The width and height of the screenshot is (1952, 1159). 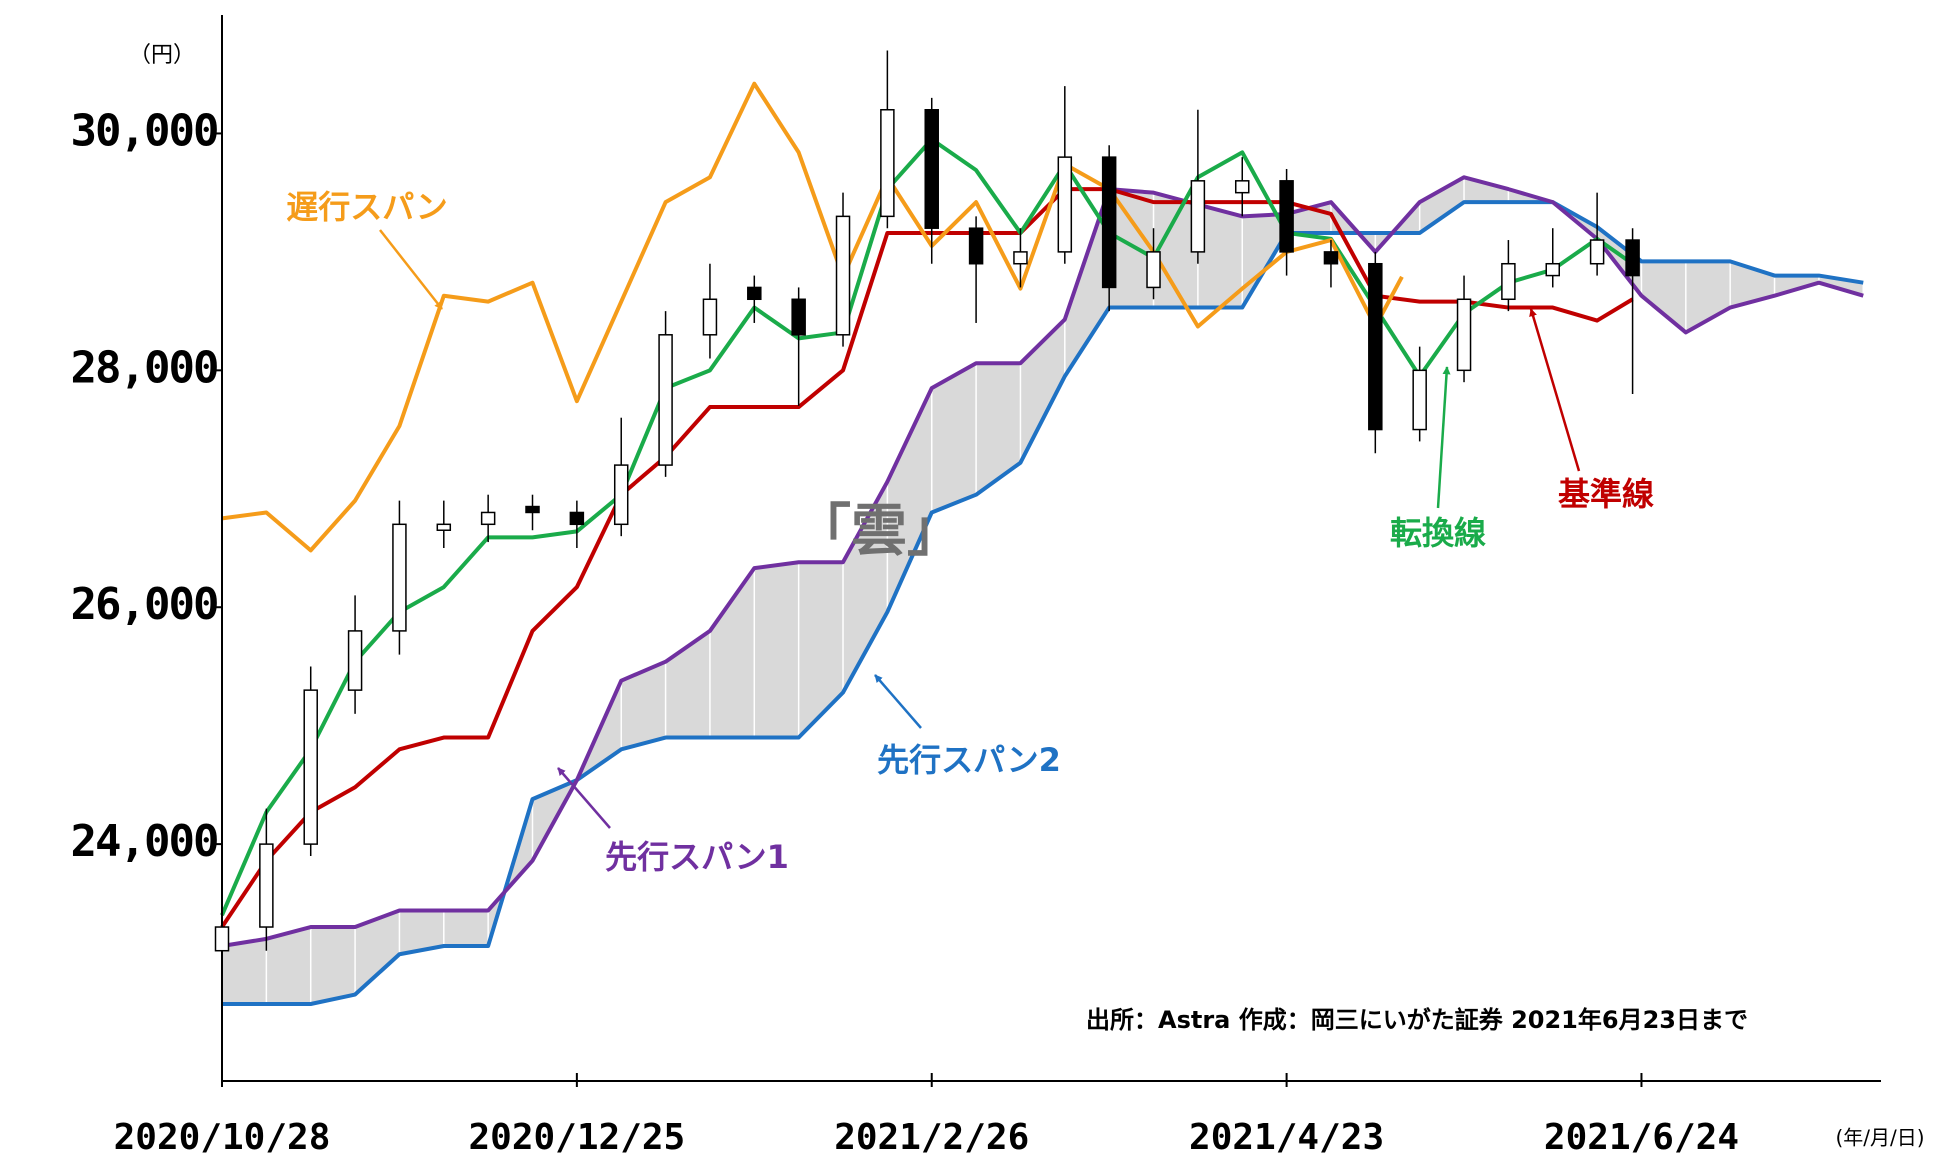 I want to click on y-tick-label: 30,000, so click(x=144, y=130).